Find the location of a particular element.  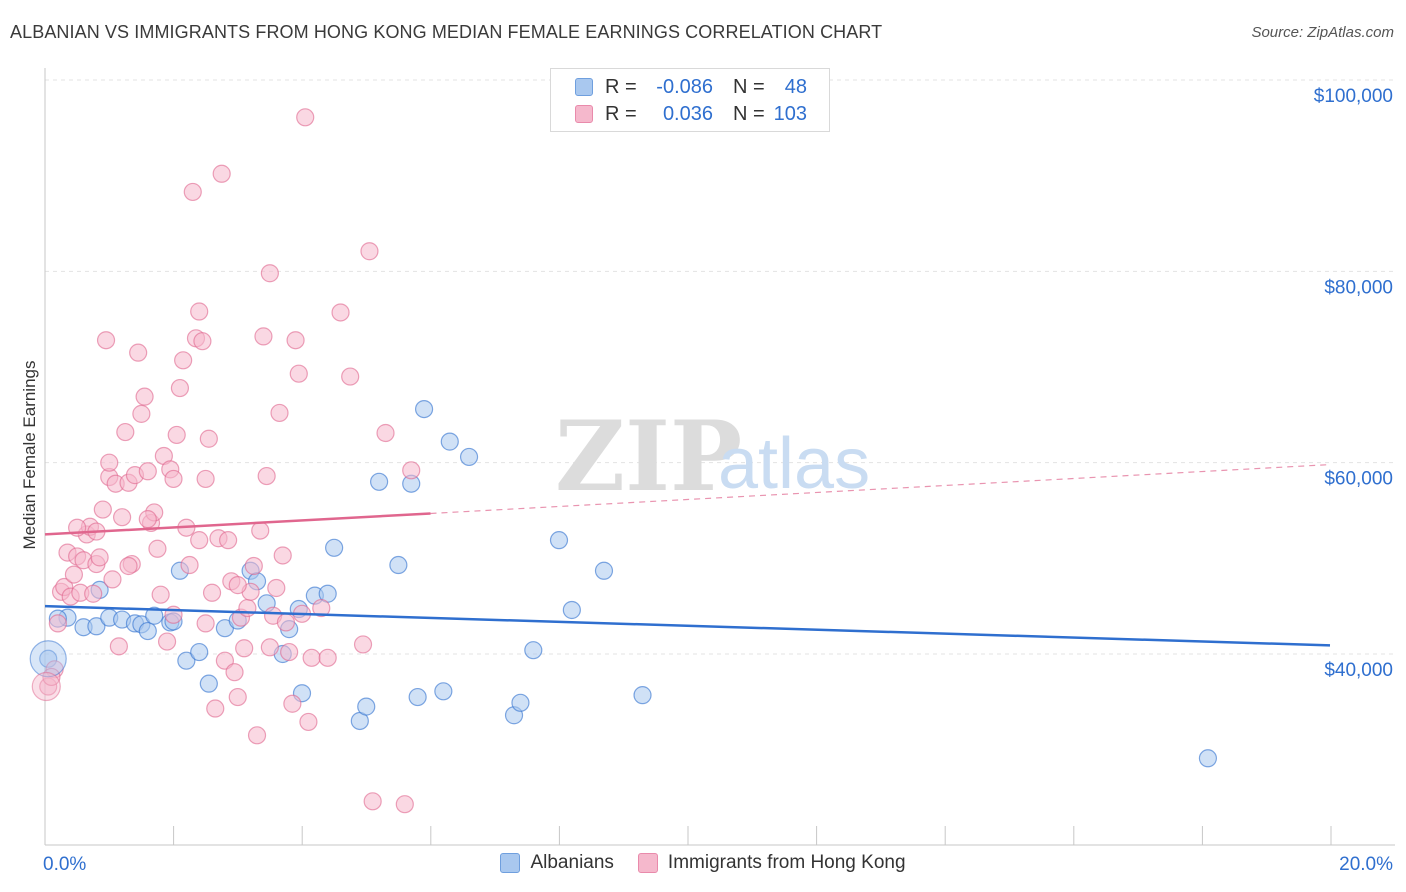

hongkong-legend-swatch is located at coordinates (647, 863).